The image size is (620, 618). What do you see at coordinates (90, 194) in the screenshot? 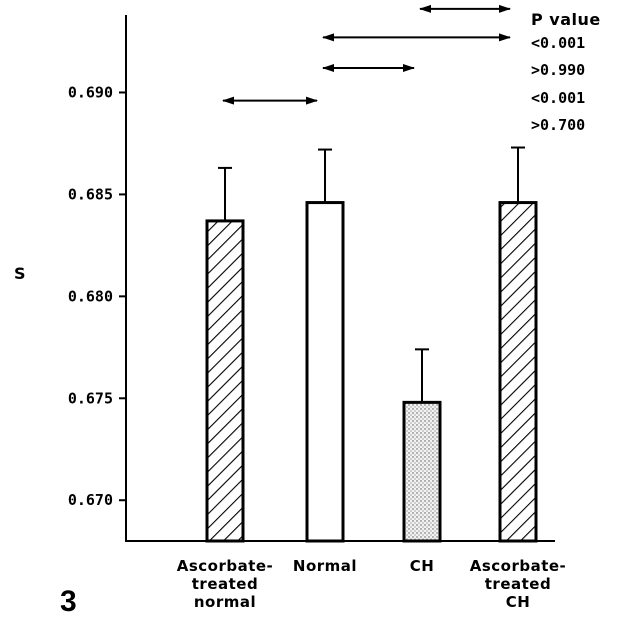
I see `y-tick-label: 0.685` at bounding box center [90, 194].